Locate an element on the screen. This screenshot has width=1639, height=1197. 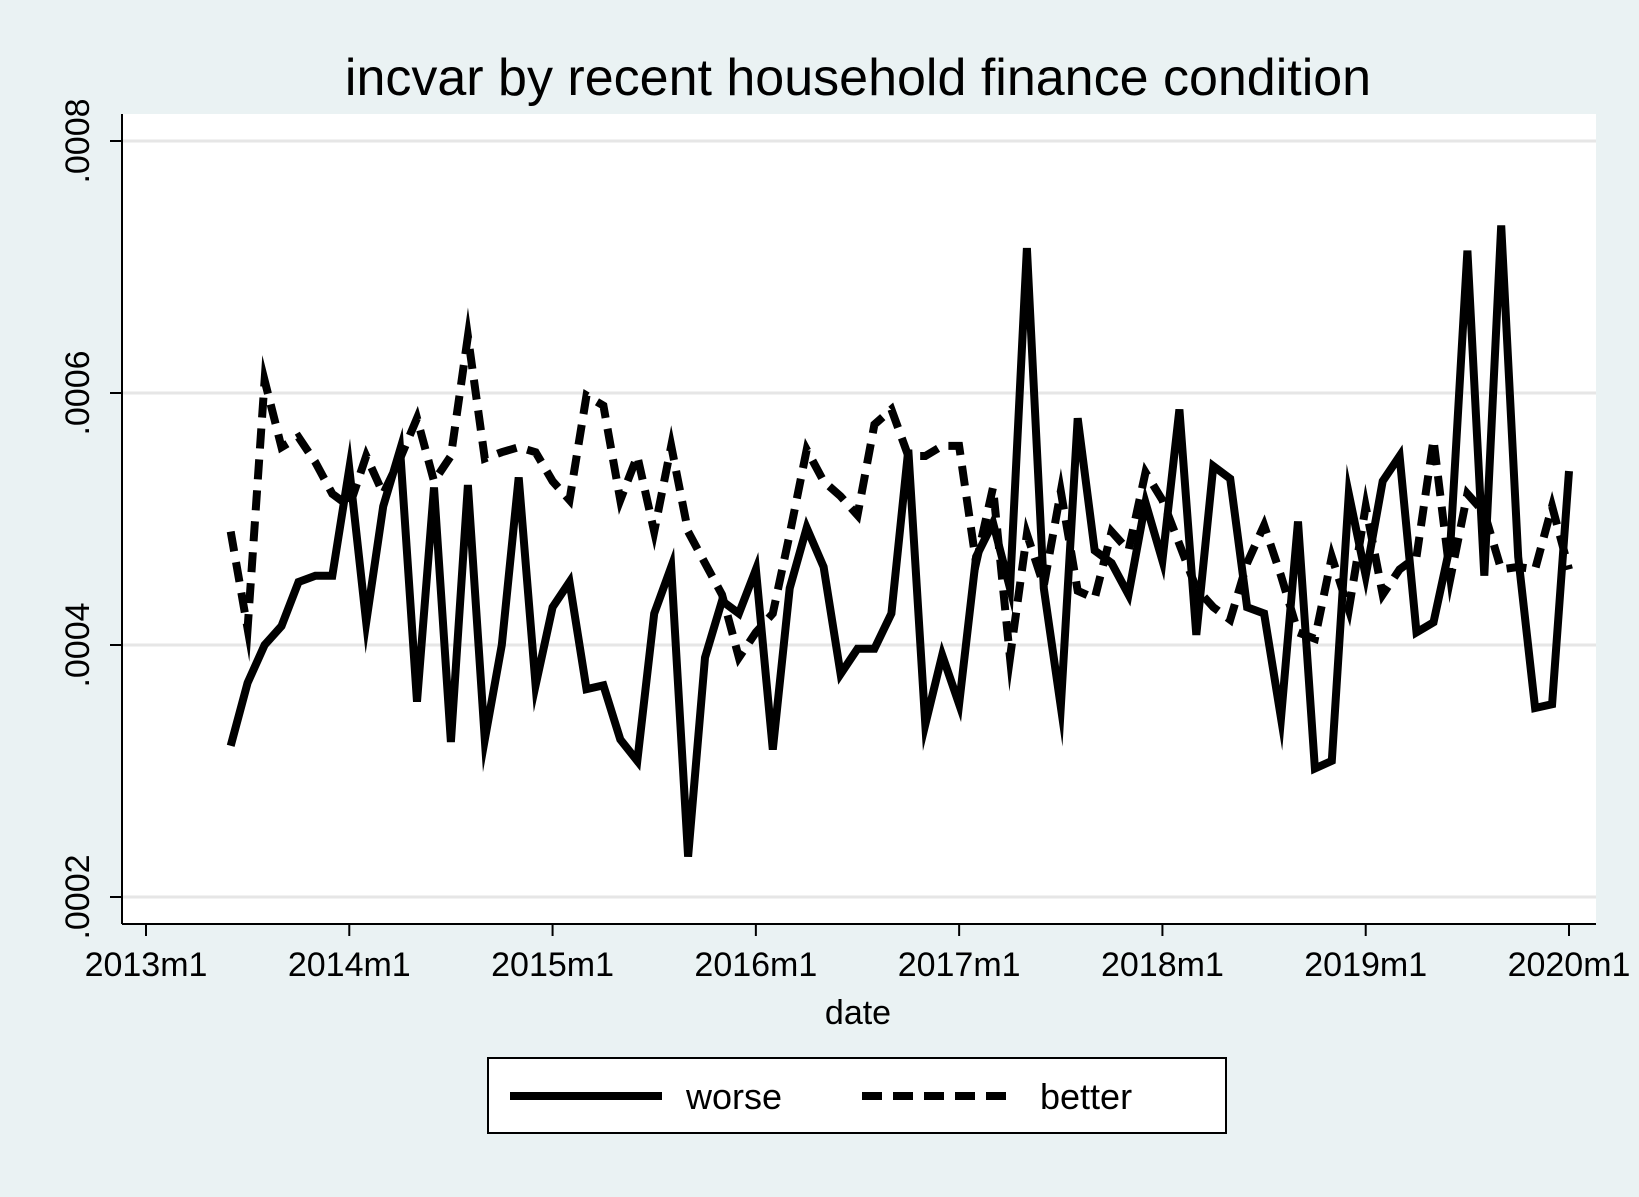
x-tick-label: 2016m1 is located at coordinates (755, 965).